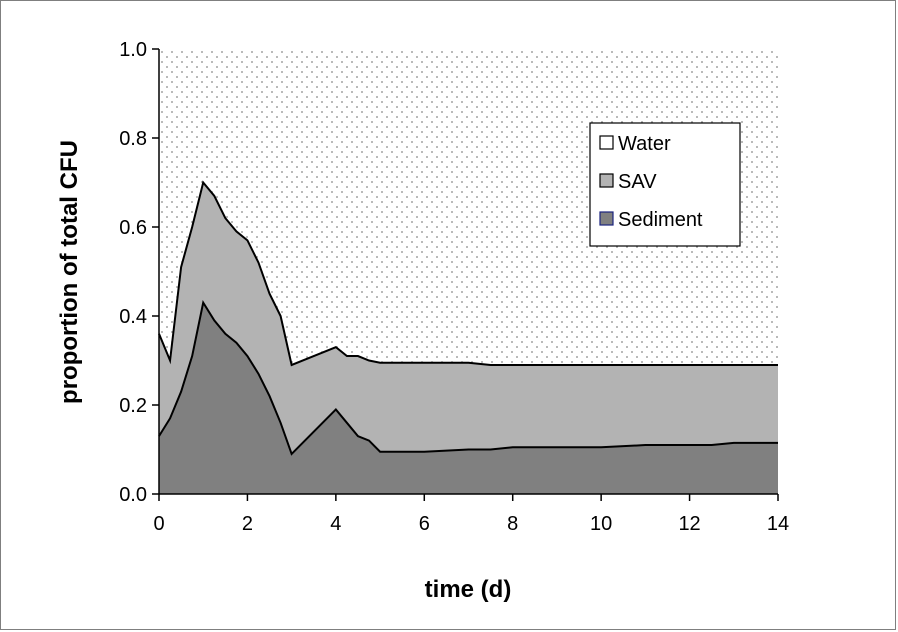 The image size is (898, 632). Describe the element at coordinates (512, 524) in the screenshot. I see `x-tick-label: 8` at that location.